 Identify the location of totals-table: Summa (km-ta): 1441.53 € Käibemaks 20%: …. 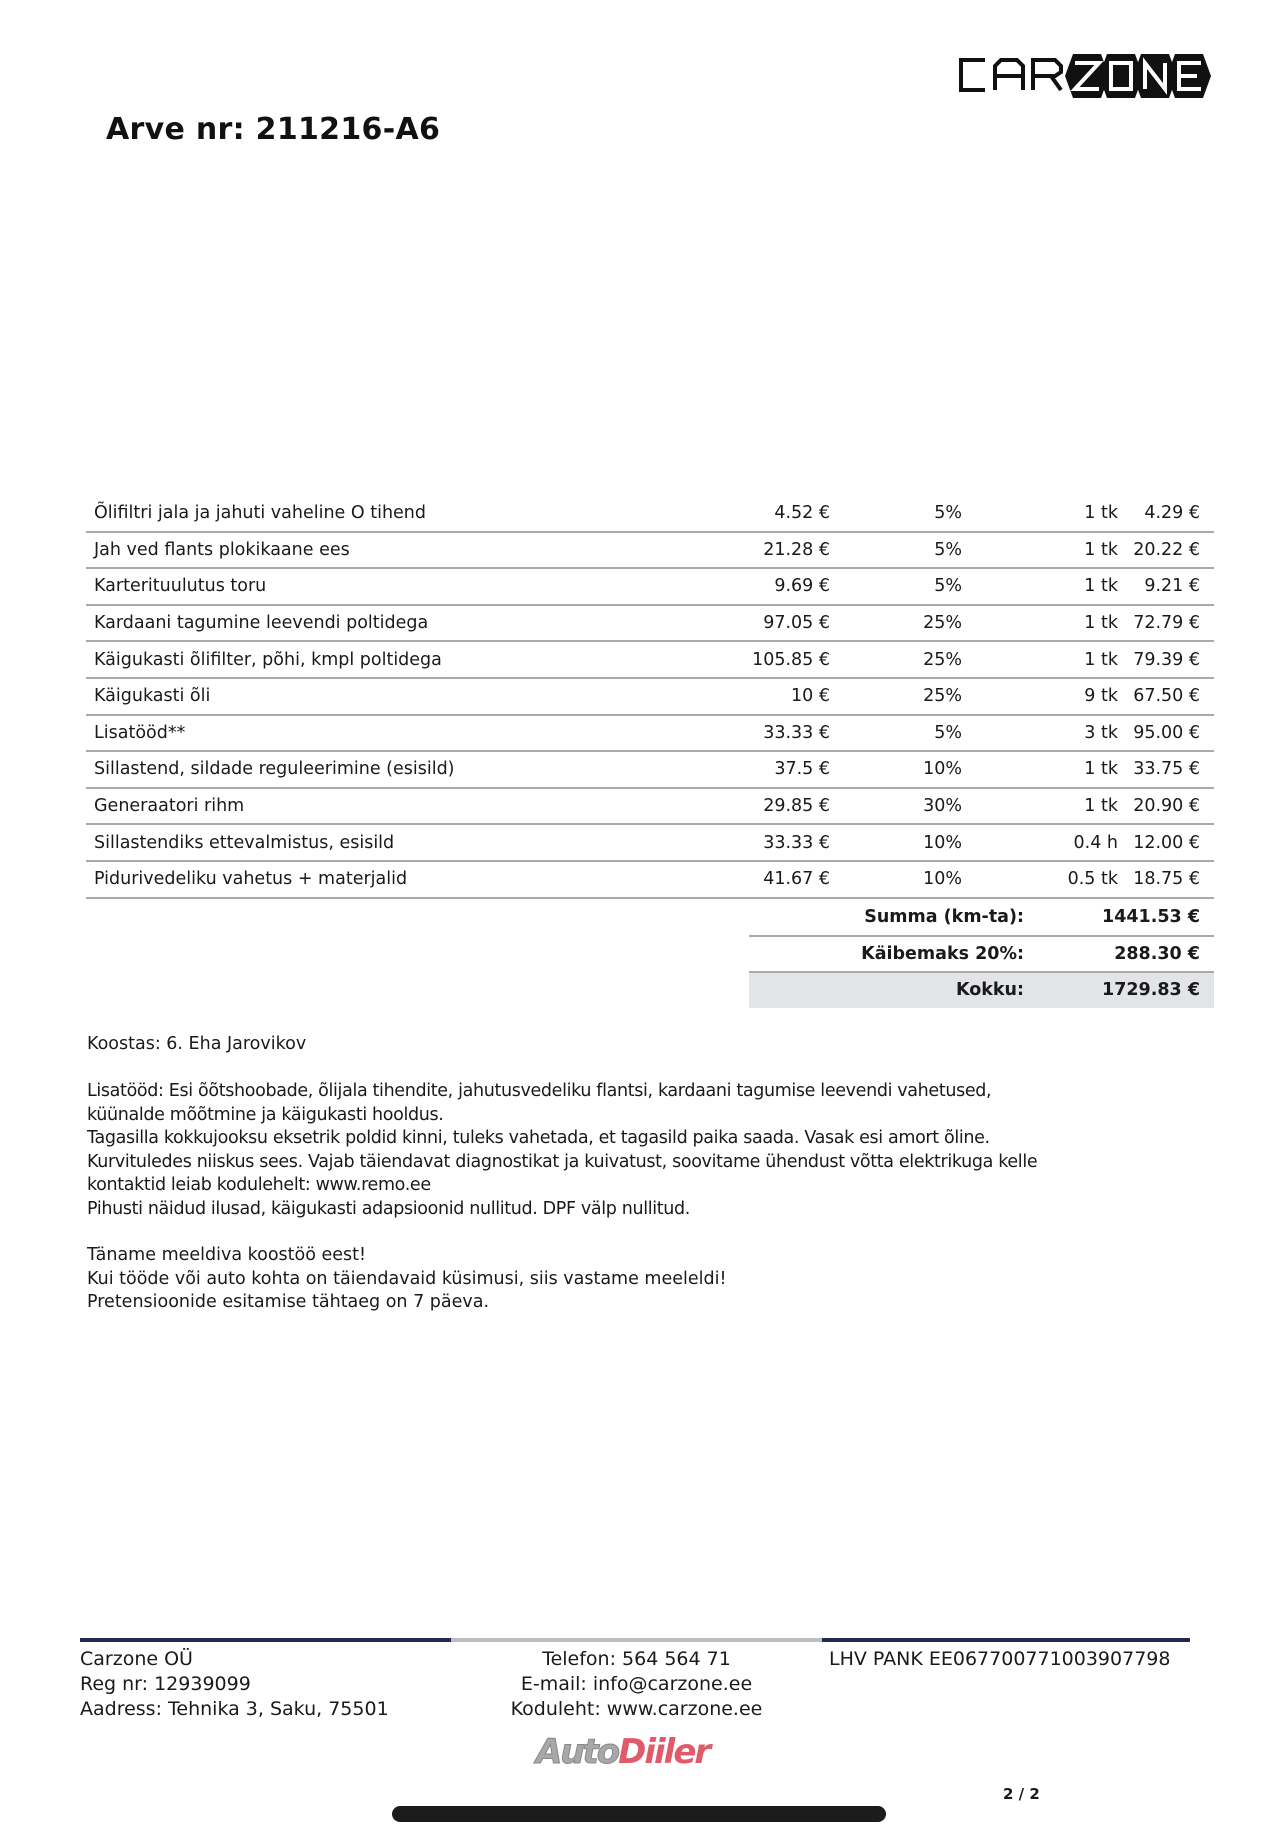
(981, 954).